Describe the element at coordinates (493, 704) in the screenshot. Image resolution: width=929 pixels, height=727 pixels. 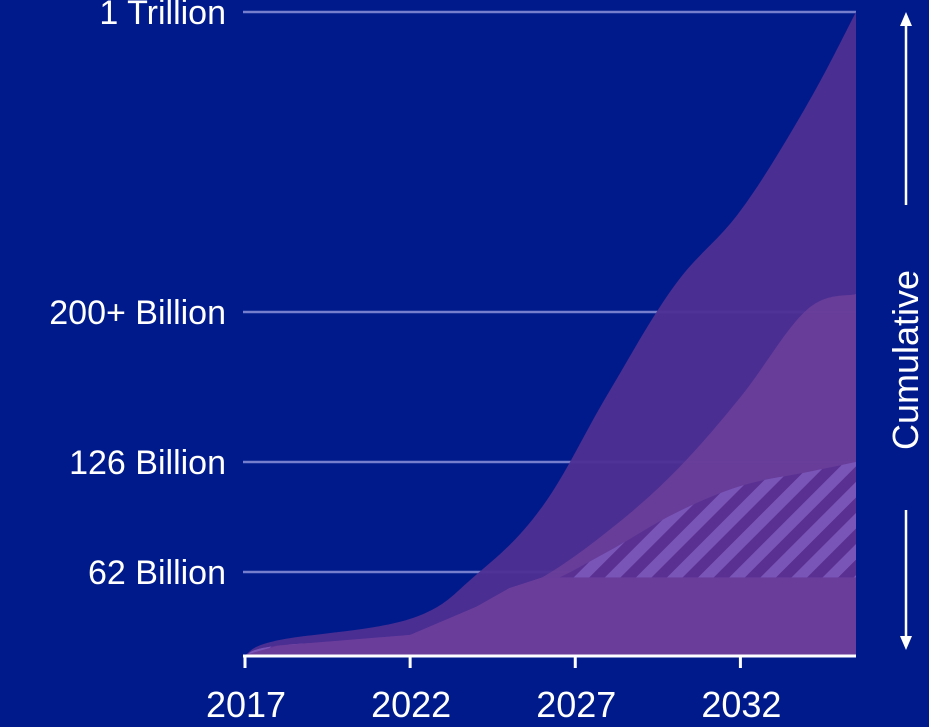
I see `x-label-layer: 2017 2022 2027 2032` at that location.